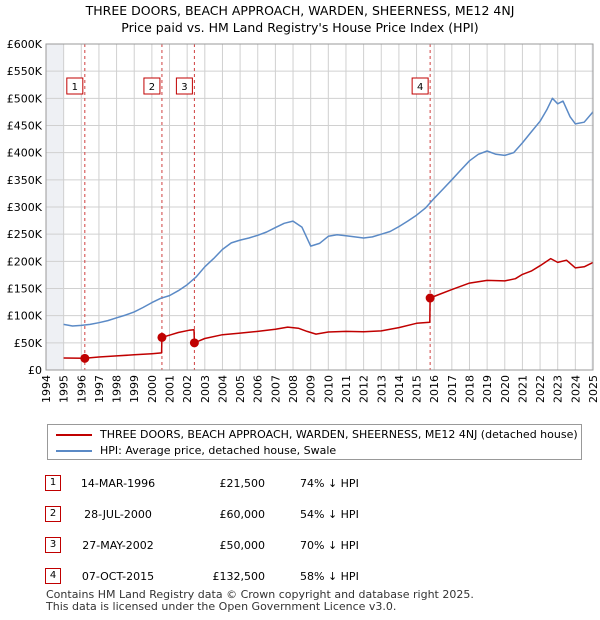  I want to click on x-tick-label: 1997, so click(99, 389).